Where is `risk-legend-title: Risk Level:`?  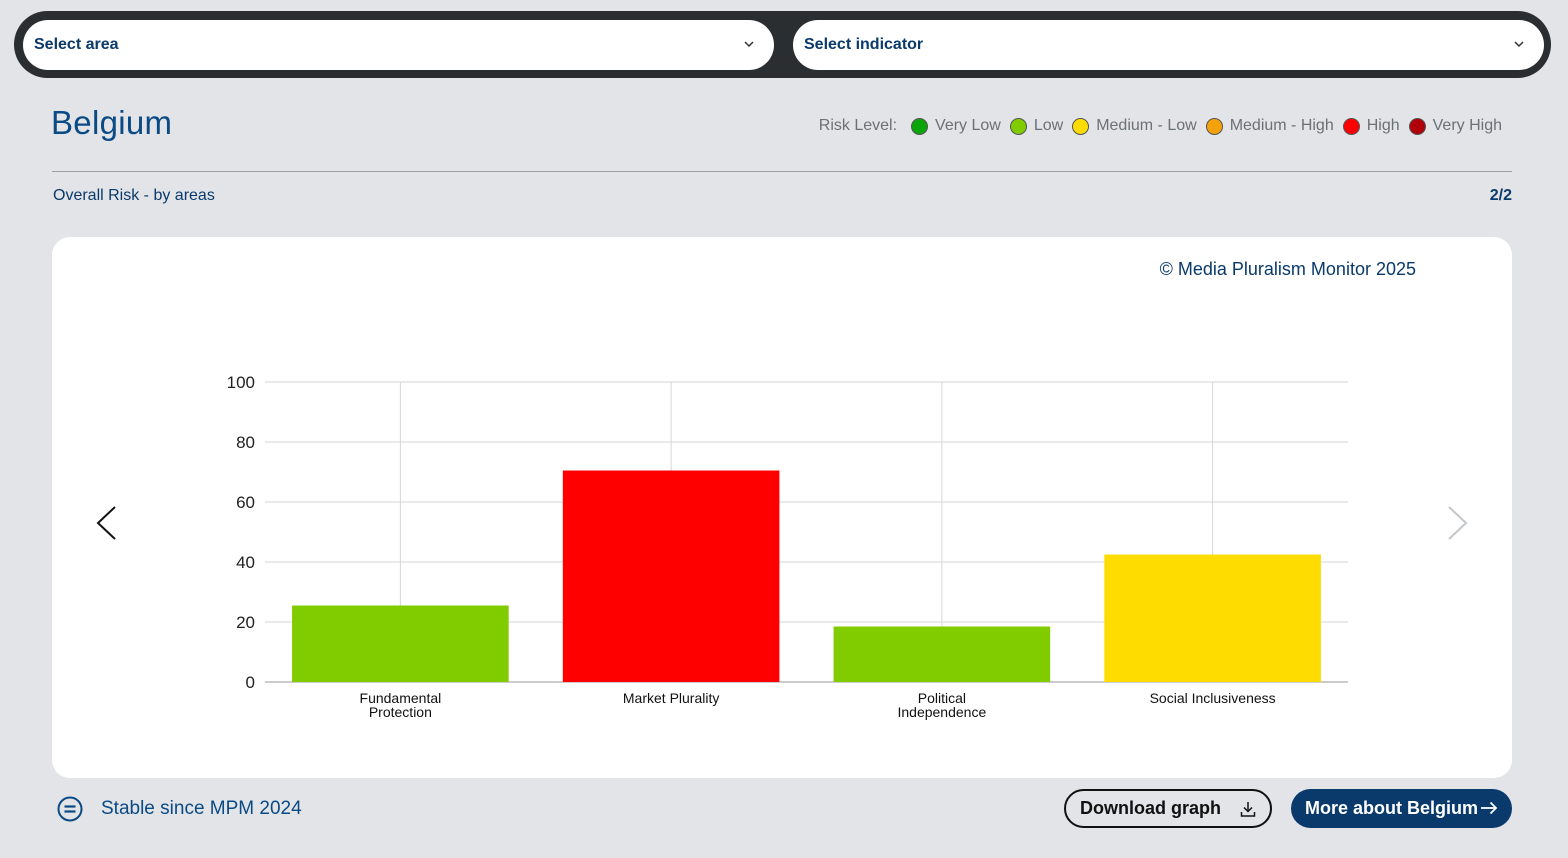
risk-legend-title: Risk Level: is located at coordinates (858, 125).